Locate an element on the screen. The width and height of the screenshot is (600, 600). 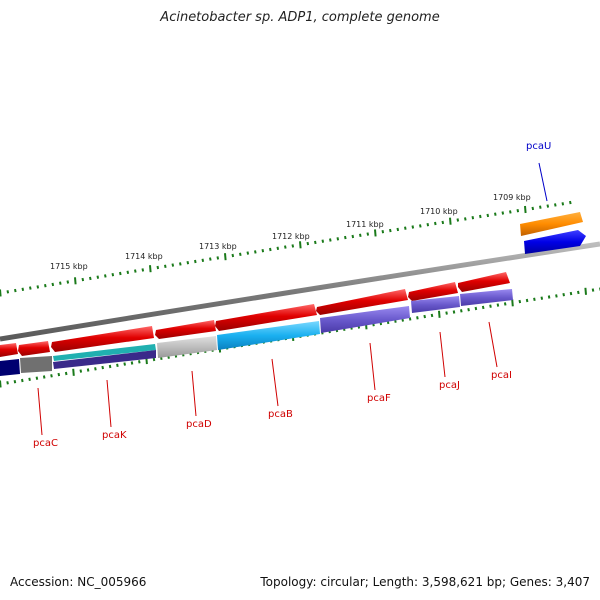
feature-teal is located at coordinates (104, 352).